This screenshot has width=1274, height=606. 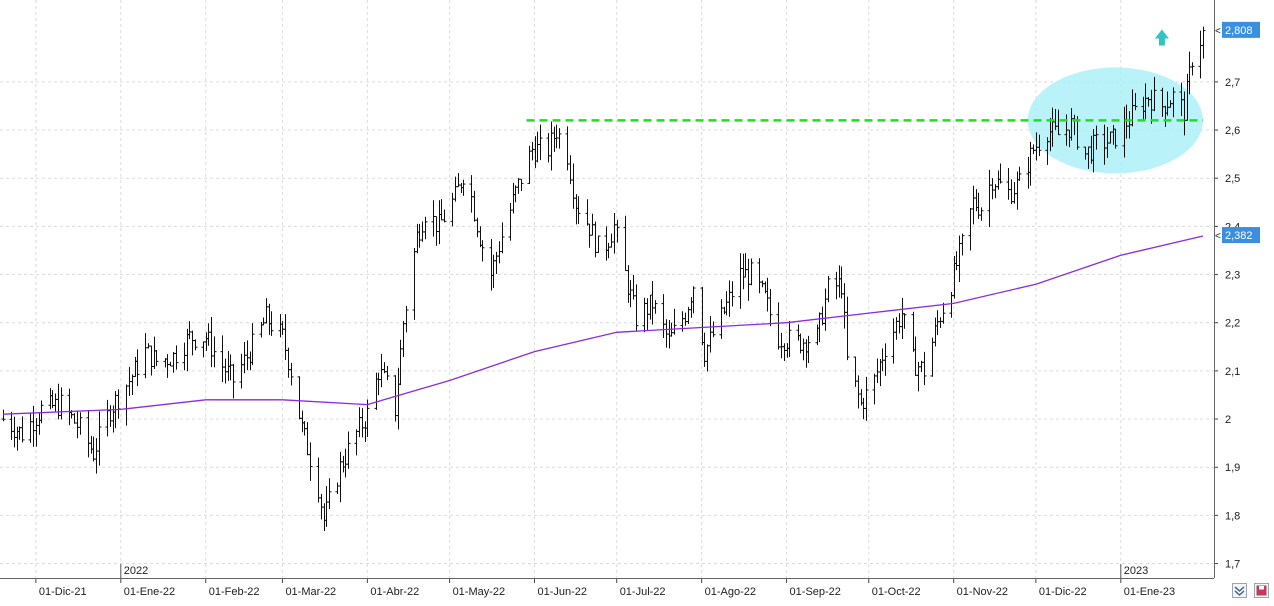 What do you see at coordinates (1218, 236) in the screenshot?
I see `ma-last-label-pointer: <` at bounding box center [1218, 236].